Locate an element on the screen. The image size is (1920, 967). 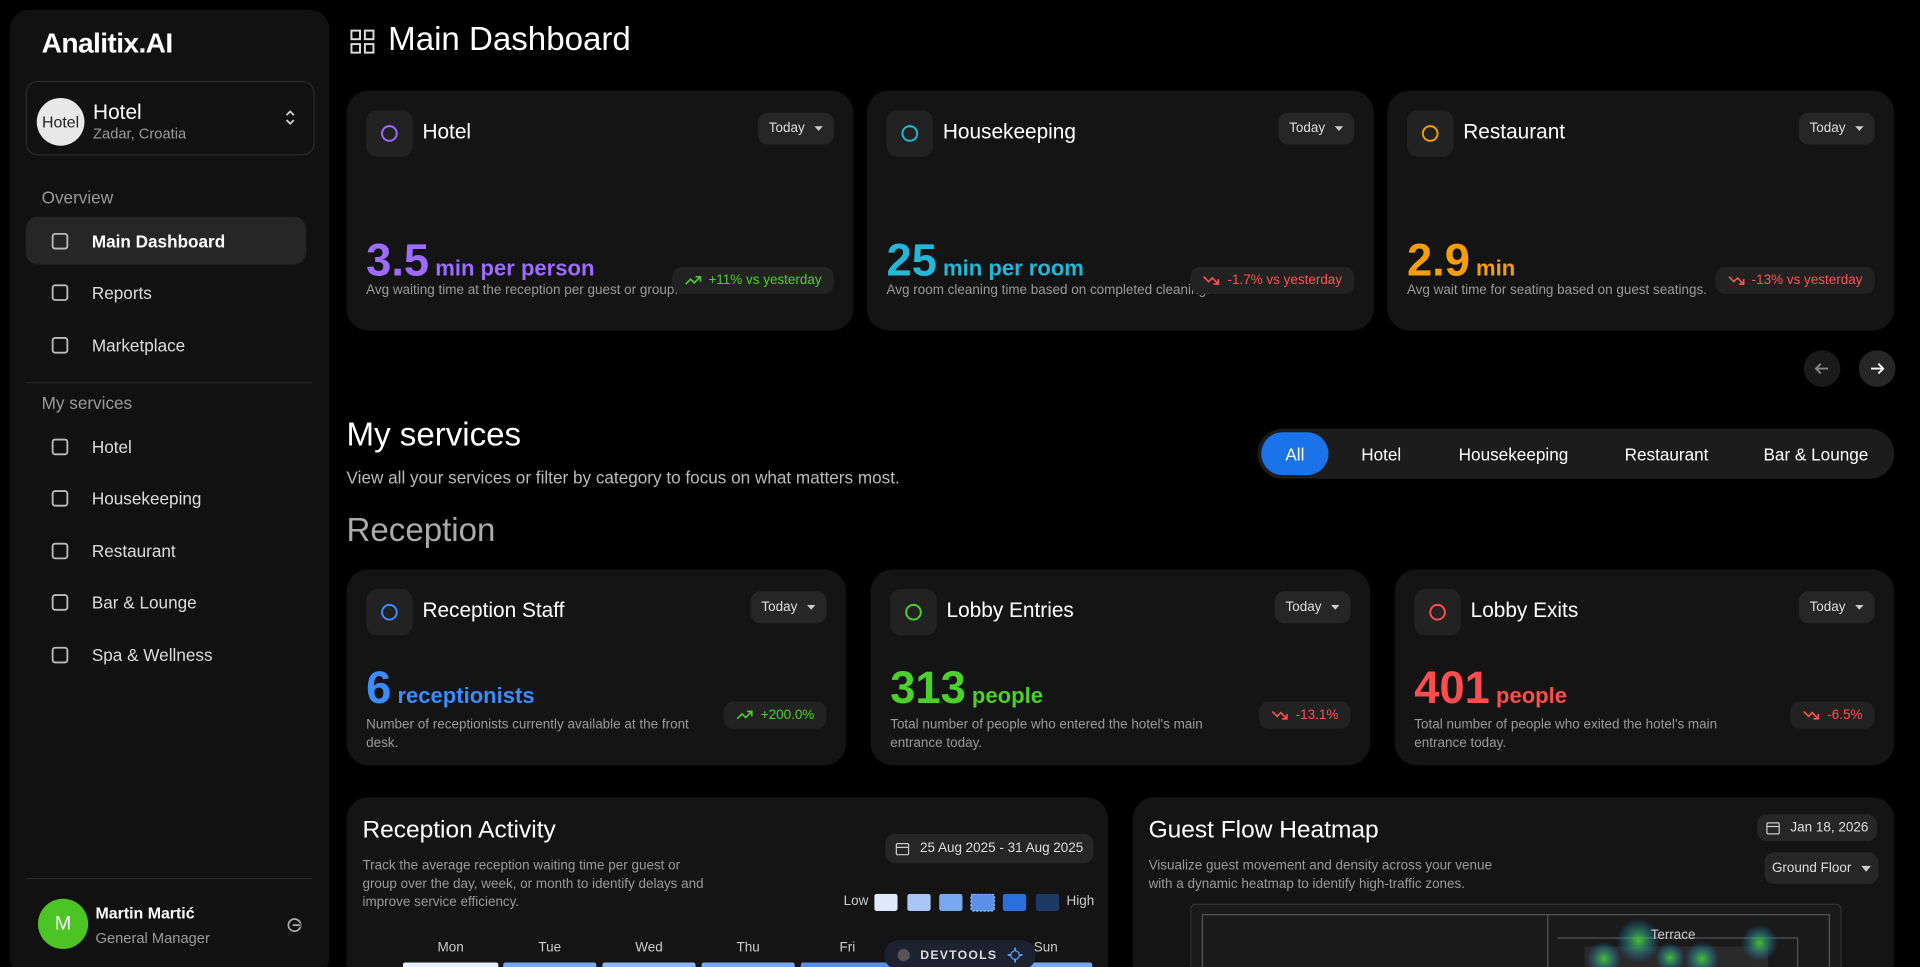
change-badge: +11% vs yesterday is located at coordinates (752, 280).